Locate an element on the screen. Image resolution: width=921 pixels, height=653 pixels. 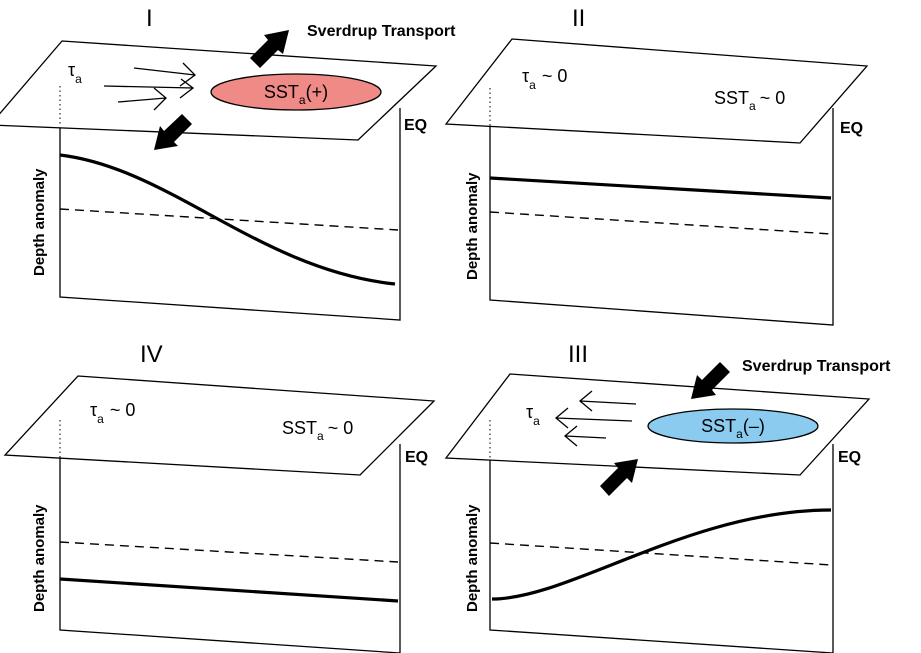
panel-III-depth-anomaly-curve is located at coordinates (661, 554).